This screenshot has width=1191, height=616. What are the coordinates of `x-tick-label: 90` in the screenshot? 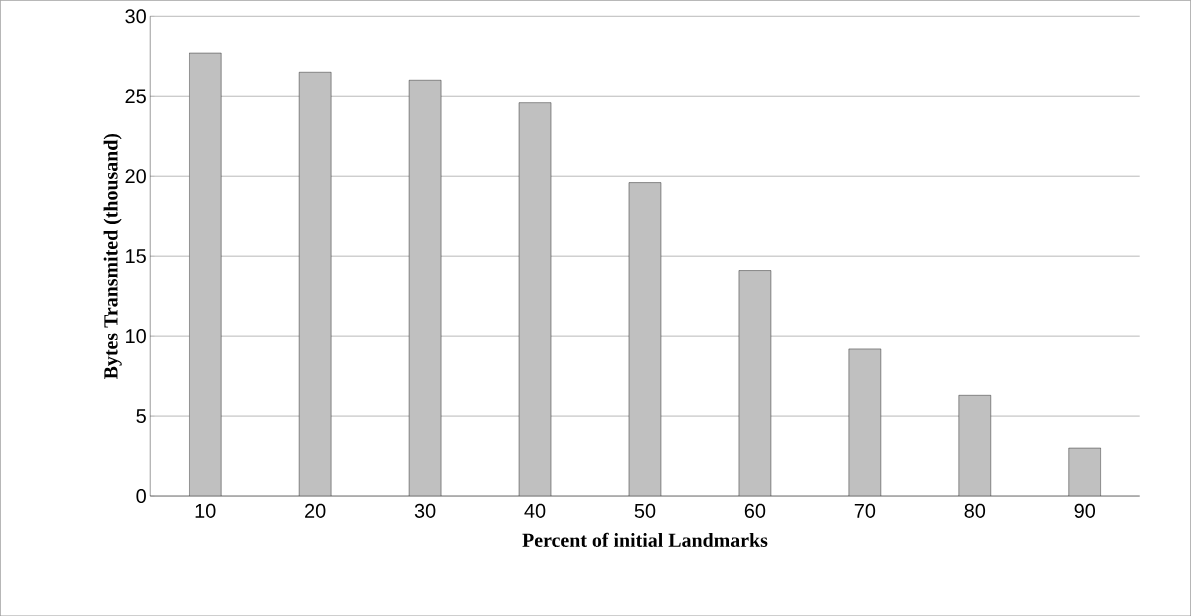 It's located at (1085, 510).